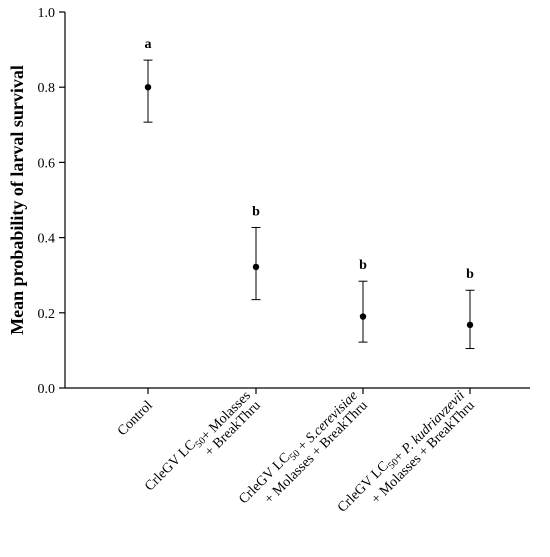  Describe the element at coordinates (47, 389) in the screenshot. I see `y-tick-label: 0.0` at that location.